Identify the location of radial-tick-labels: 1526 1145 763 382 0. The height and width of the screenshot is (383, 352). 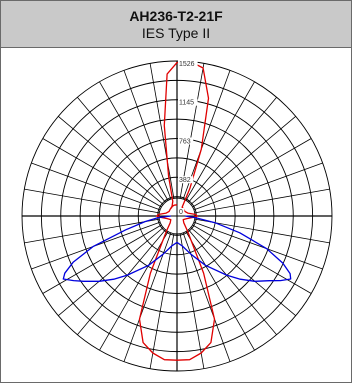
(188, 138).